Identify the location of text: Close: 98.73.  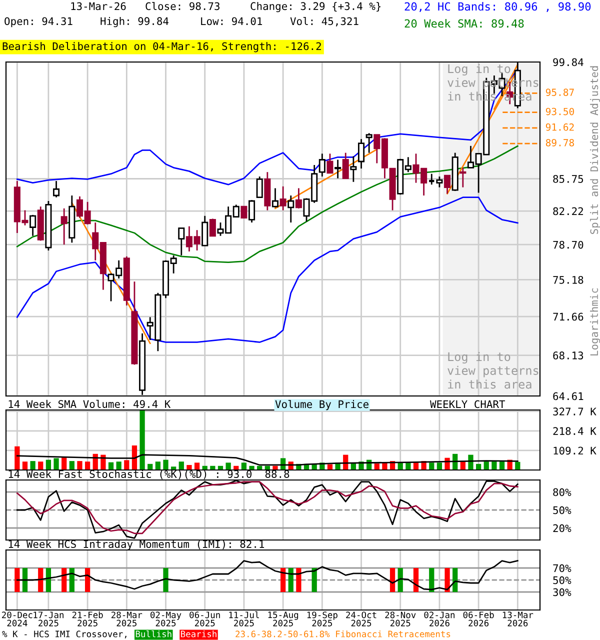
(183, 6).